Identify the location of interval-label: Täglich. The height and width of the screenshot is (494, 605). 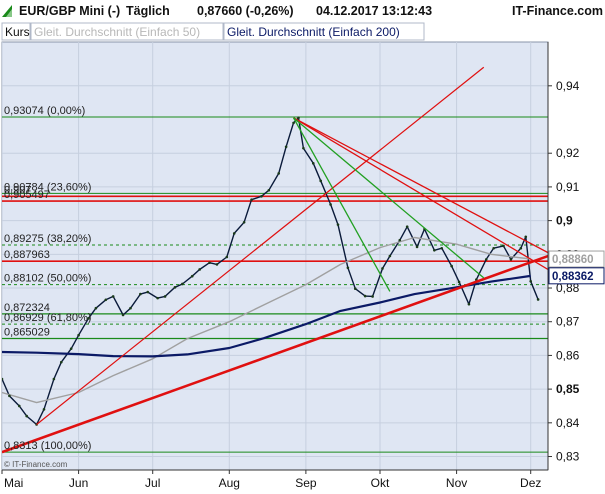
(148, 11).